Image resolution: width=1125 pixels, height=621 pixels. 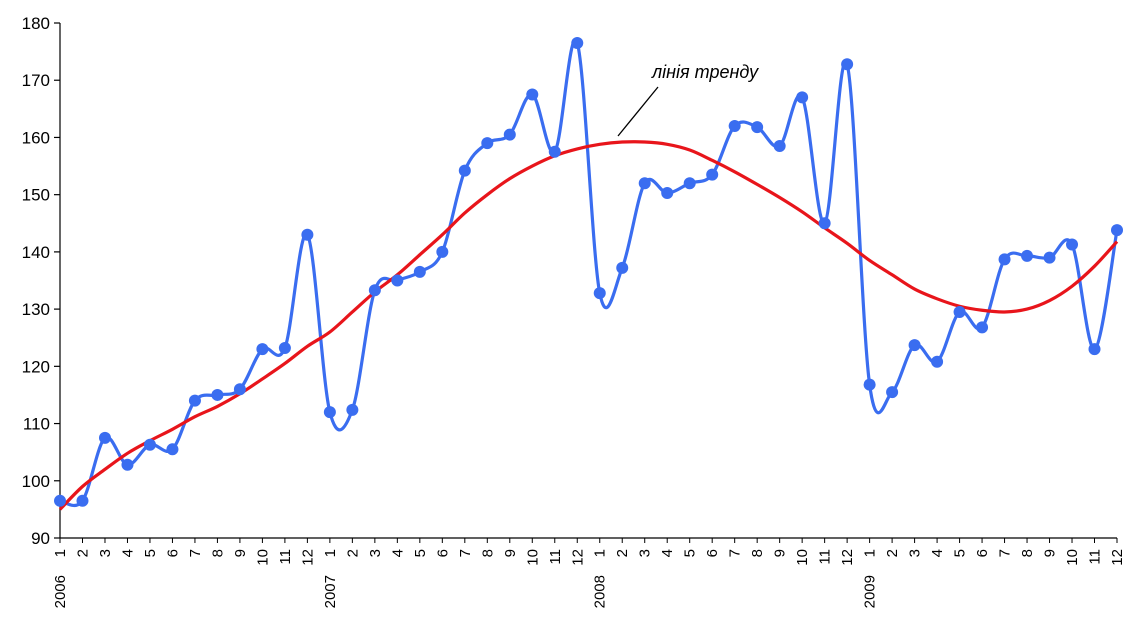 What do you see at coordinates (600, 553) in the screenshot?
I see `x-tick-label: 1` at bounding box center [600, 553].